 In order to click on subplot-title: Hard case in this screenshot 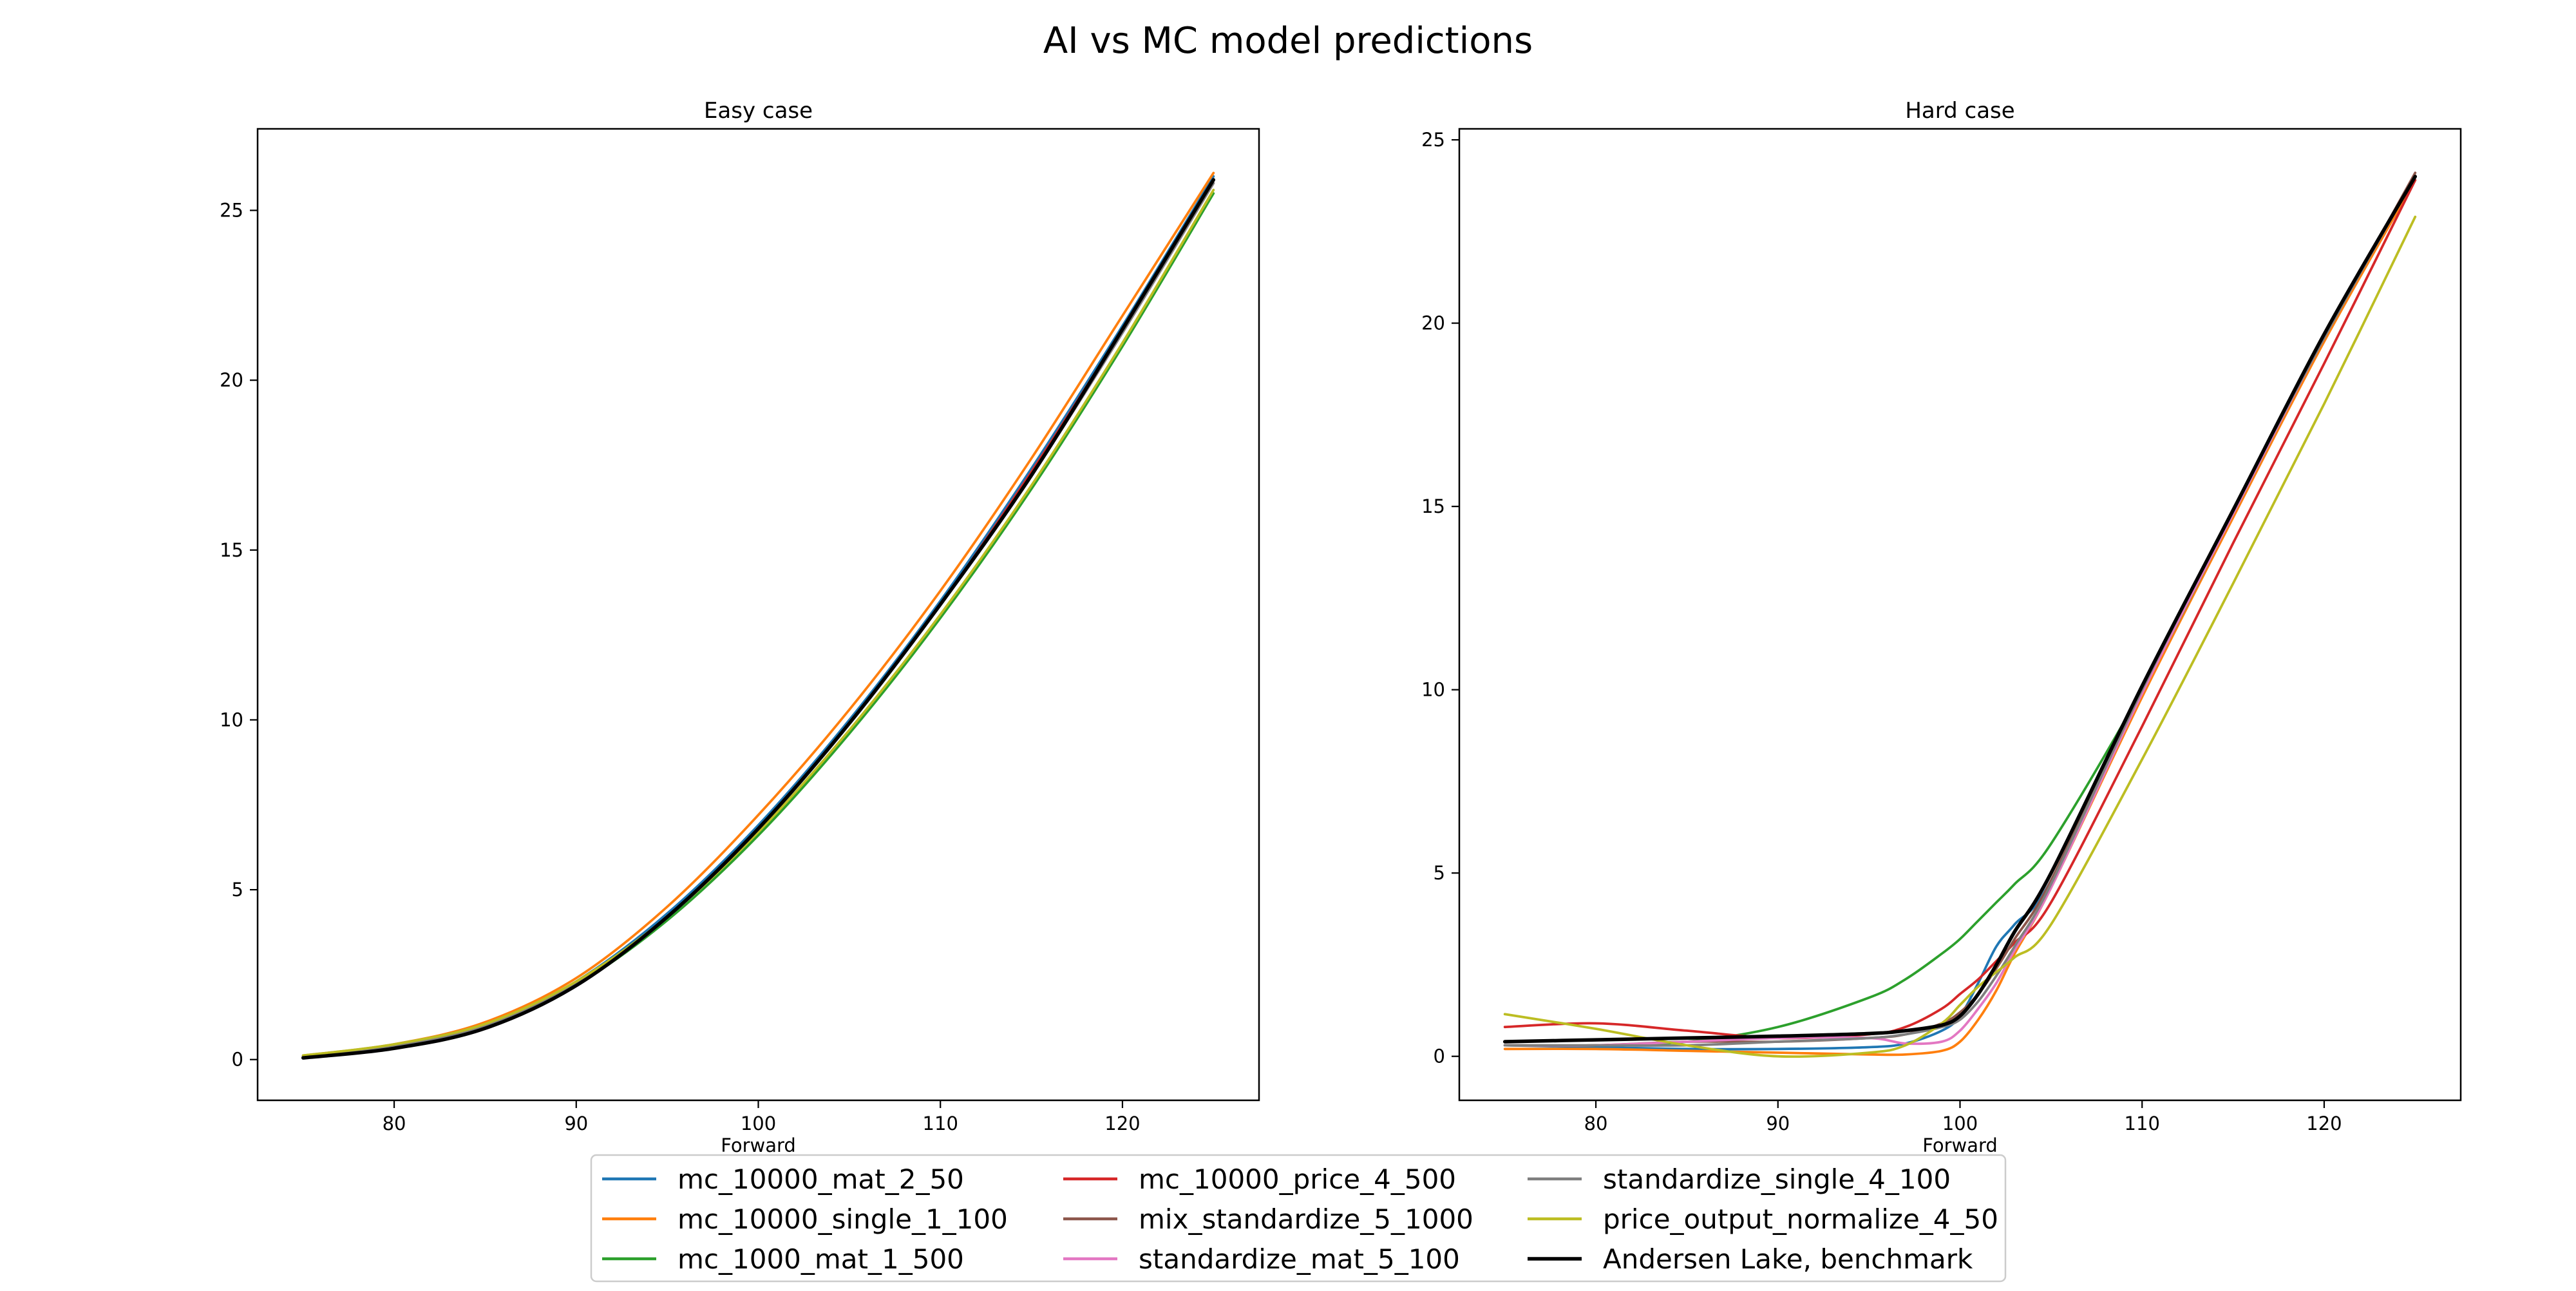, I will do `click(1960, 111)`.